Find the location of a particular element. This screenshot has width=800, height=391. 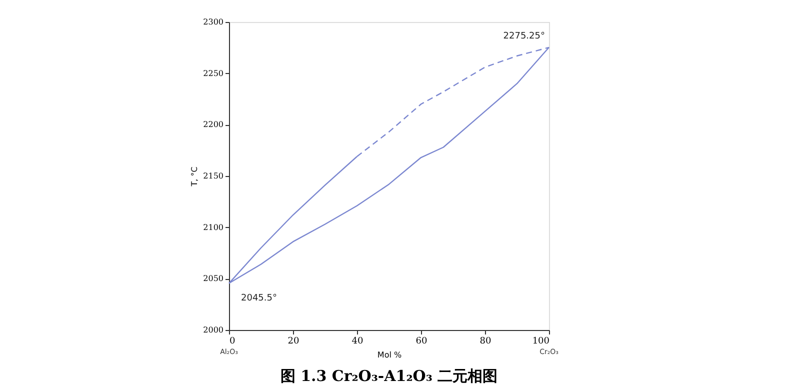

annotation: 2045.5° is located at coordinates (259, 298).